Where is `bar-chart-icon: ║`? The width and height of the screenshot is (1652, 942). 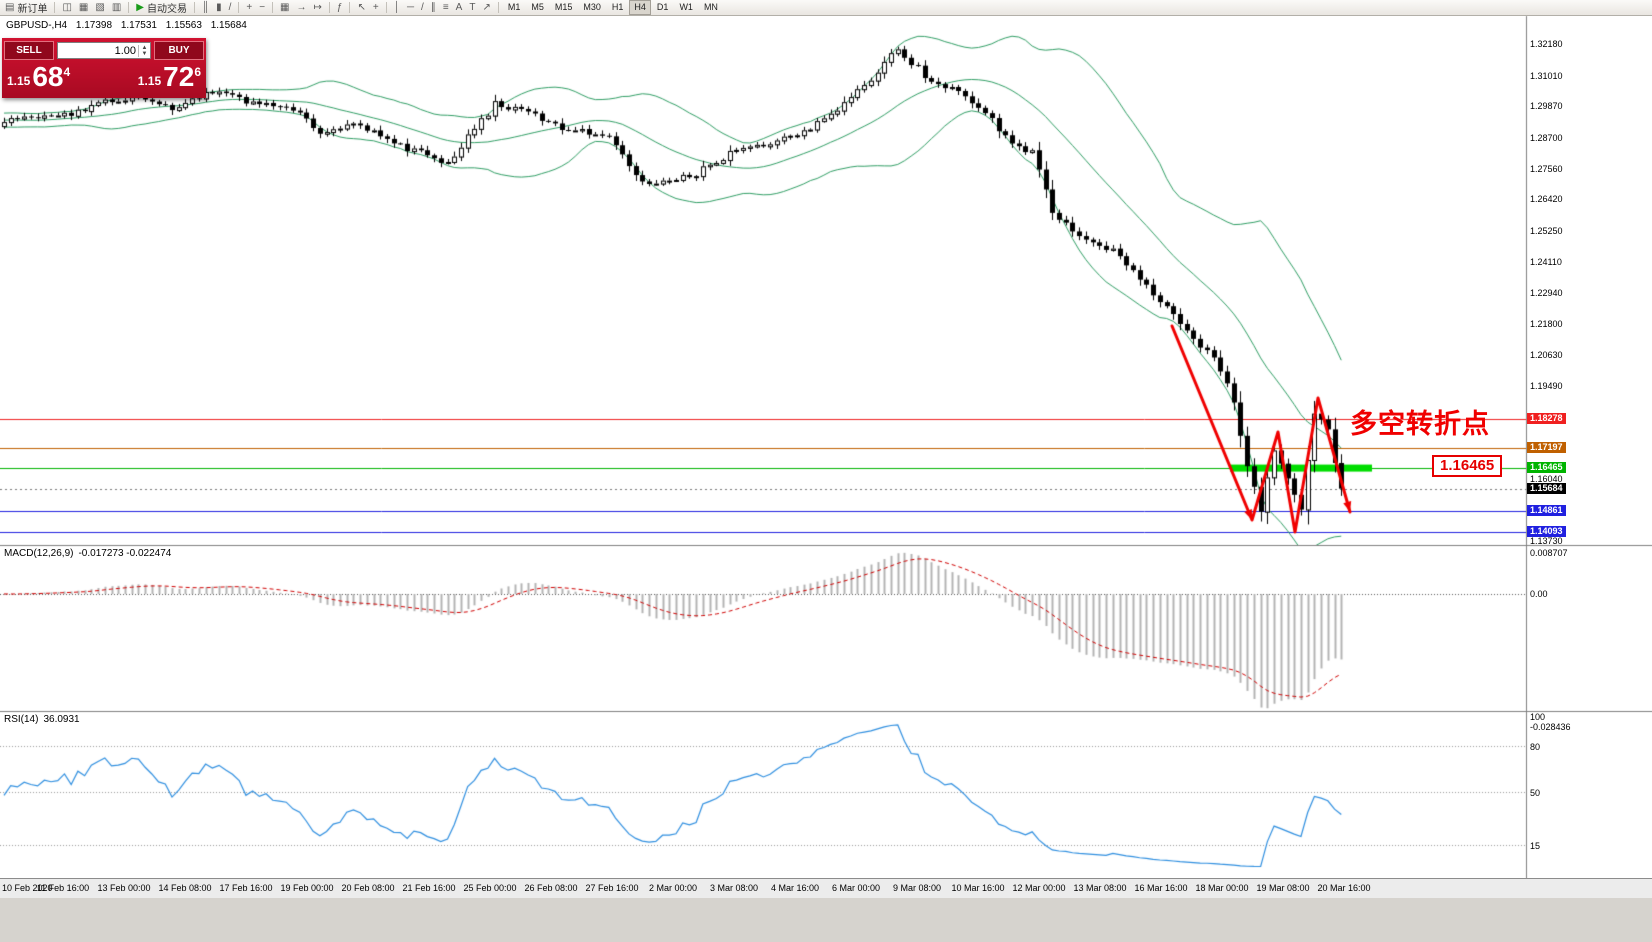 bar-chart-icon: ║ is located at coordinates (205, 7).